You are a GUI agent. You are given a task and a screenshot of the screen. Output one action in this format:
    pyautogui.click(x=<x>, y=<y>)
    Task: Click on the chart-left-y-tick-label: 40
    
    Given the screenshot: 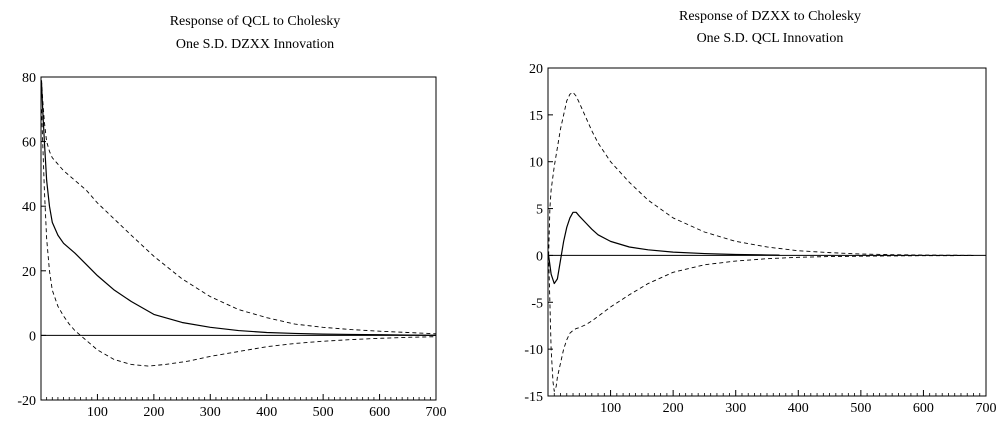 What is the action you would take?
    pyautogui.click(x=29, y=207)
    